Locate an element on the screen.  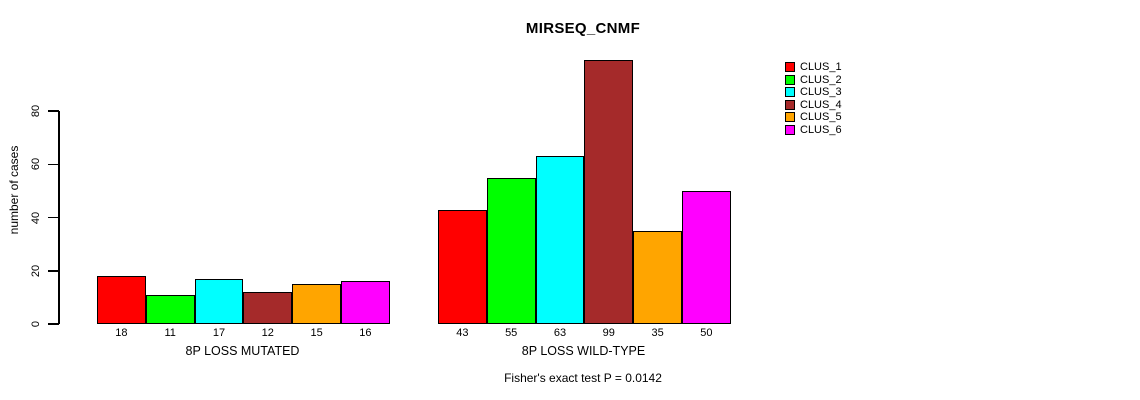
legend-row: CLUS_2 is located at coordinates (813, 80).